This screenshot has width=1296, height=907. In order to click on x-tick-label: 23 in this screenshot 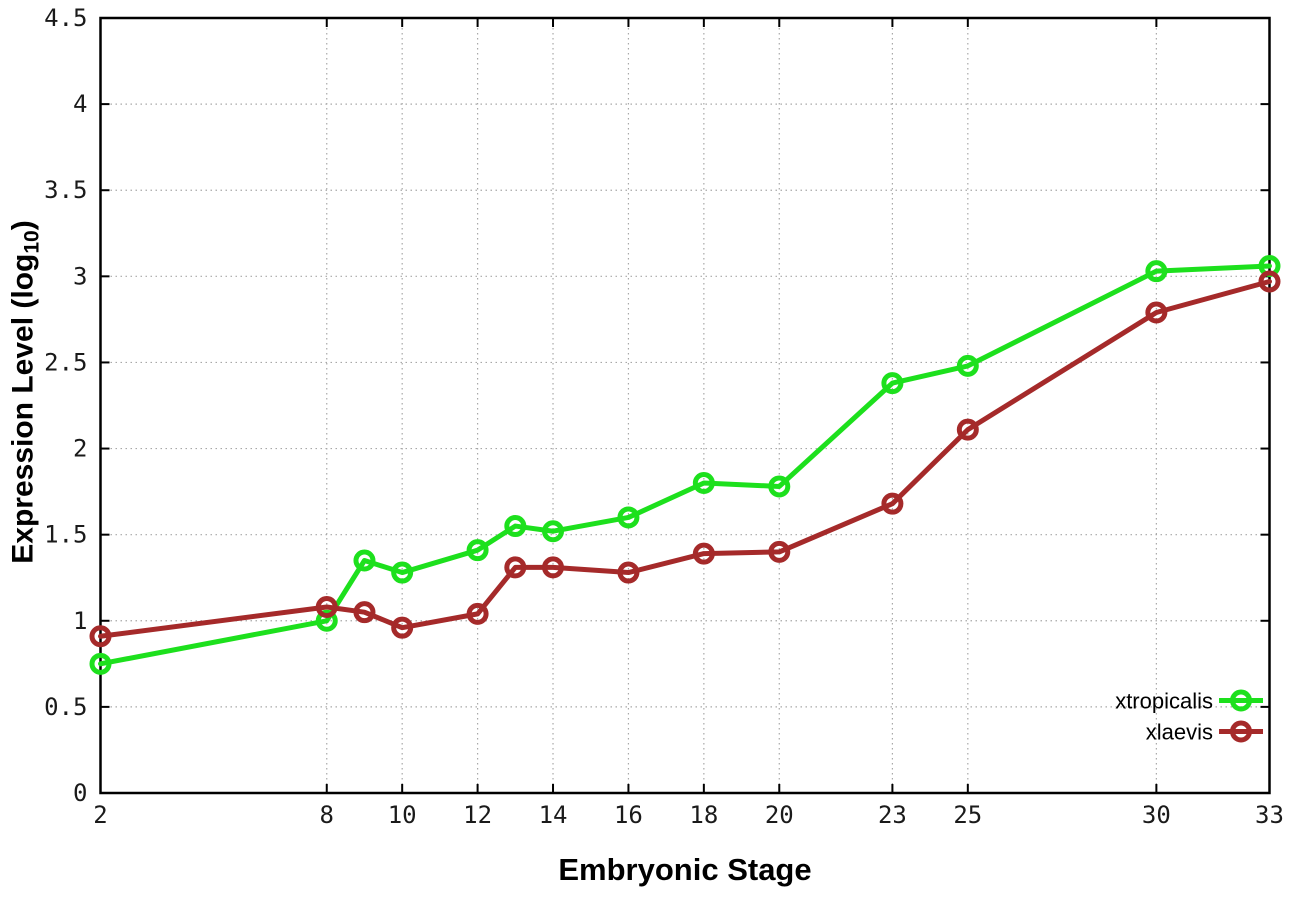, I will do `click(892, 815)`.